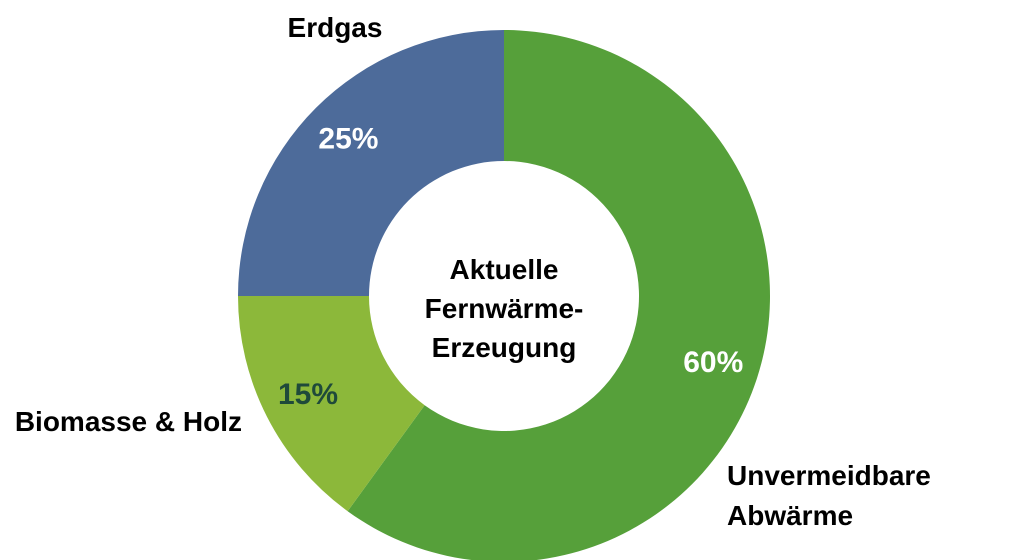 Image resolution: width=1028 pixels, height=560 pixels. What do you see at coordinates (348, 138) in the screenshot?
I see `value-label: 25%` at bounding box center [348, 138].